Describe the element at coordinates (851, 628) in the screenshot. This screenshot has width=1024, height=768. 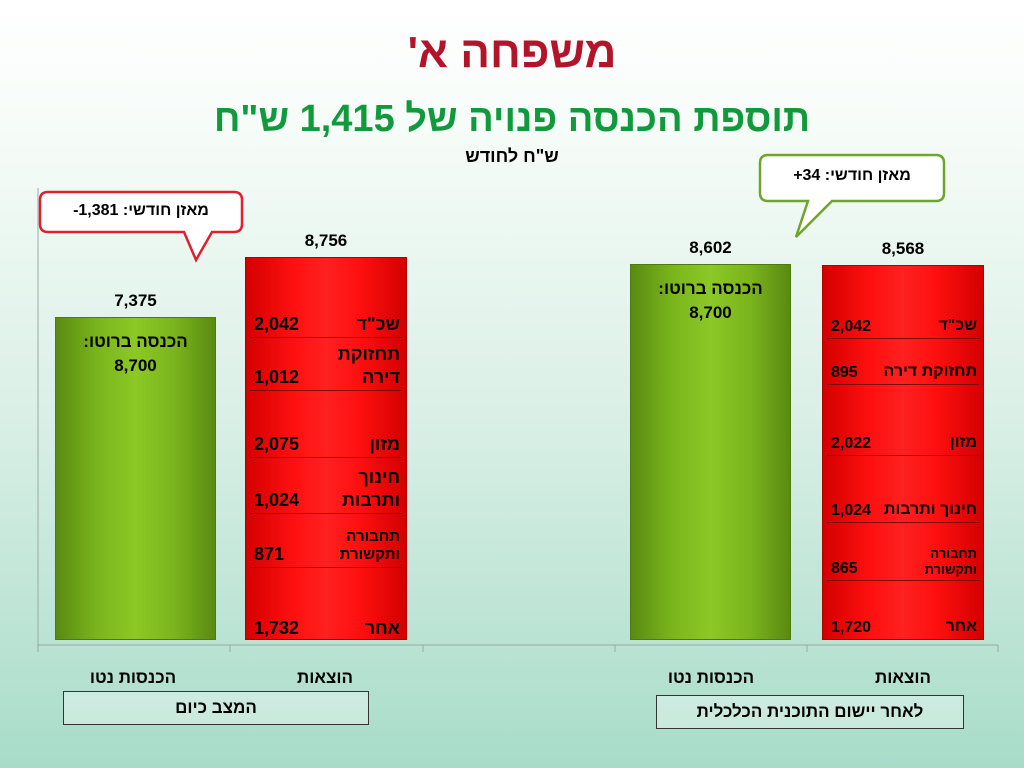
I see `expense-segment-value: 1,720` at that location.